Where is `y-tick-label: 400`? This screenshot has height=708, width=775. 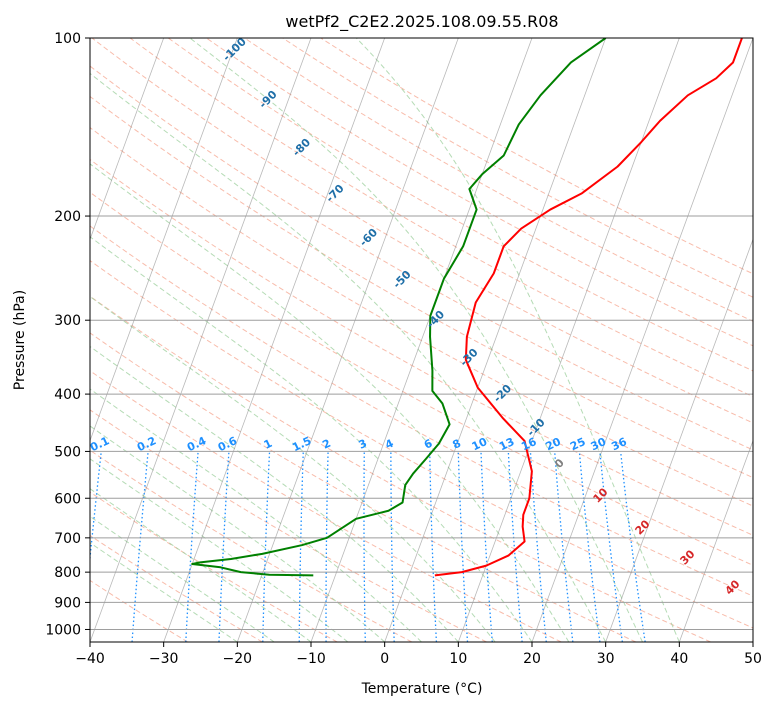 y-tick-label: 400 is located at coordinates (67, 395).